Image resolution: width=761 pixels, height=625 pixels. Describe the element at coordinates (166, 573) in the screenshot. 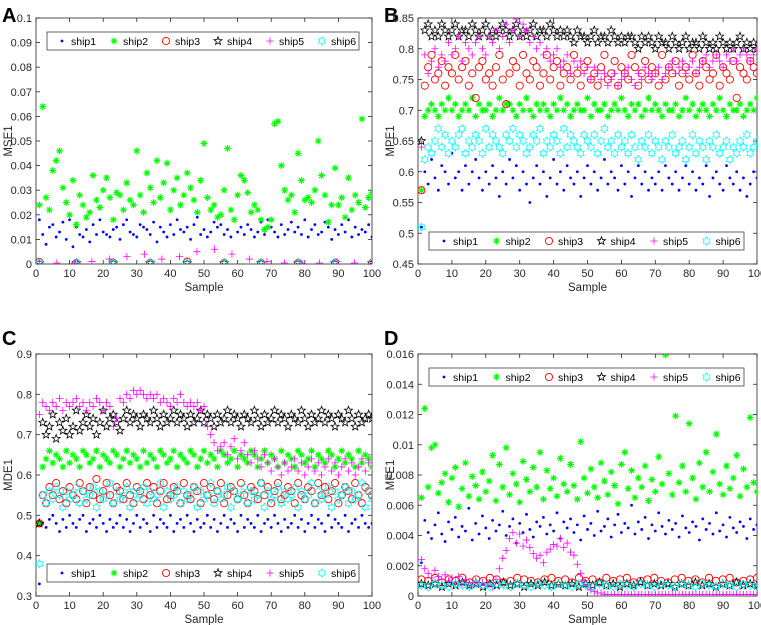

I see `legend-marker` at that location.